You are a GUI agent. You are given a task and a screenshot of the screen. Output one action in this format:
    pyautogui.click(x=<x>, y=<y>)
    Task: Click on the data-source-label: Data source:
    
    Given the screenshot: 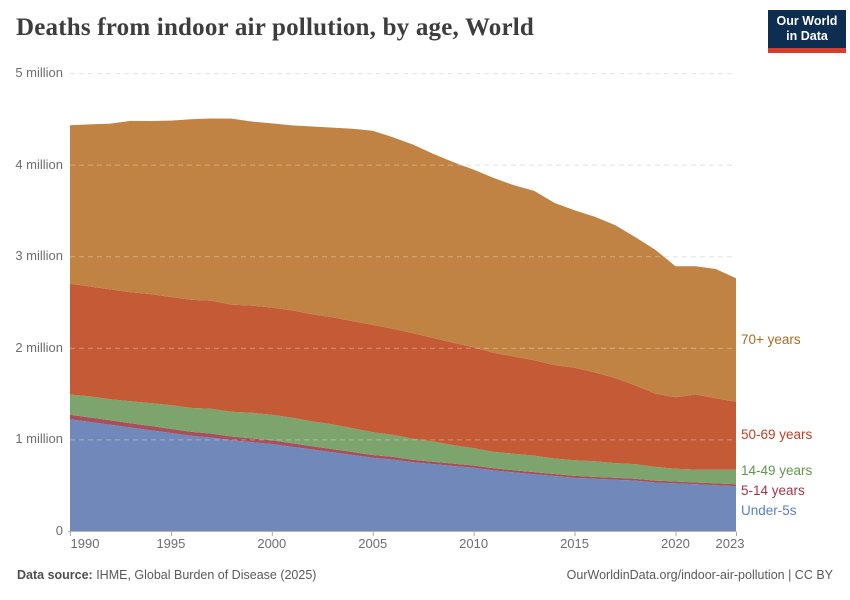 What is the action you would take?
    pyautogui.click(x=55, y=575)
    